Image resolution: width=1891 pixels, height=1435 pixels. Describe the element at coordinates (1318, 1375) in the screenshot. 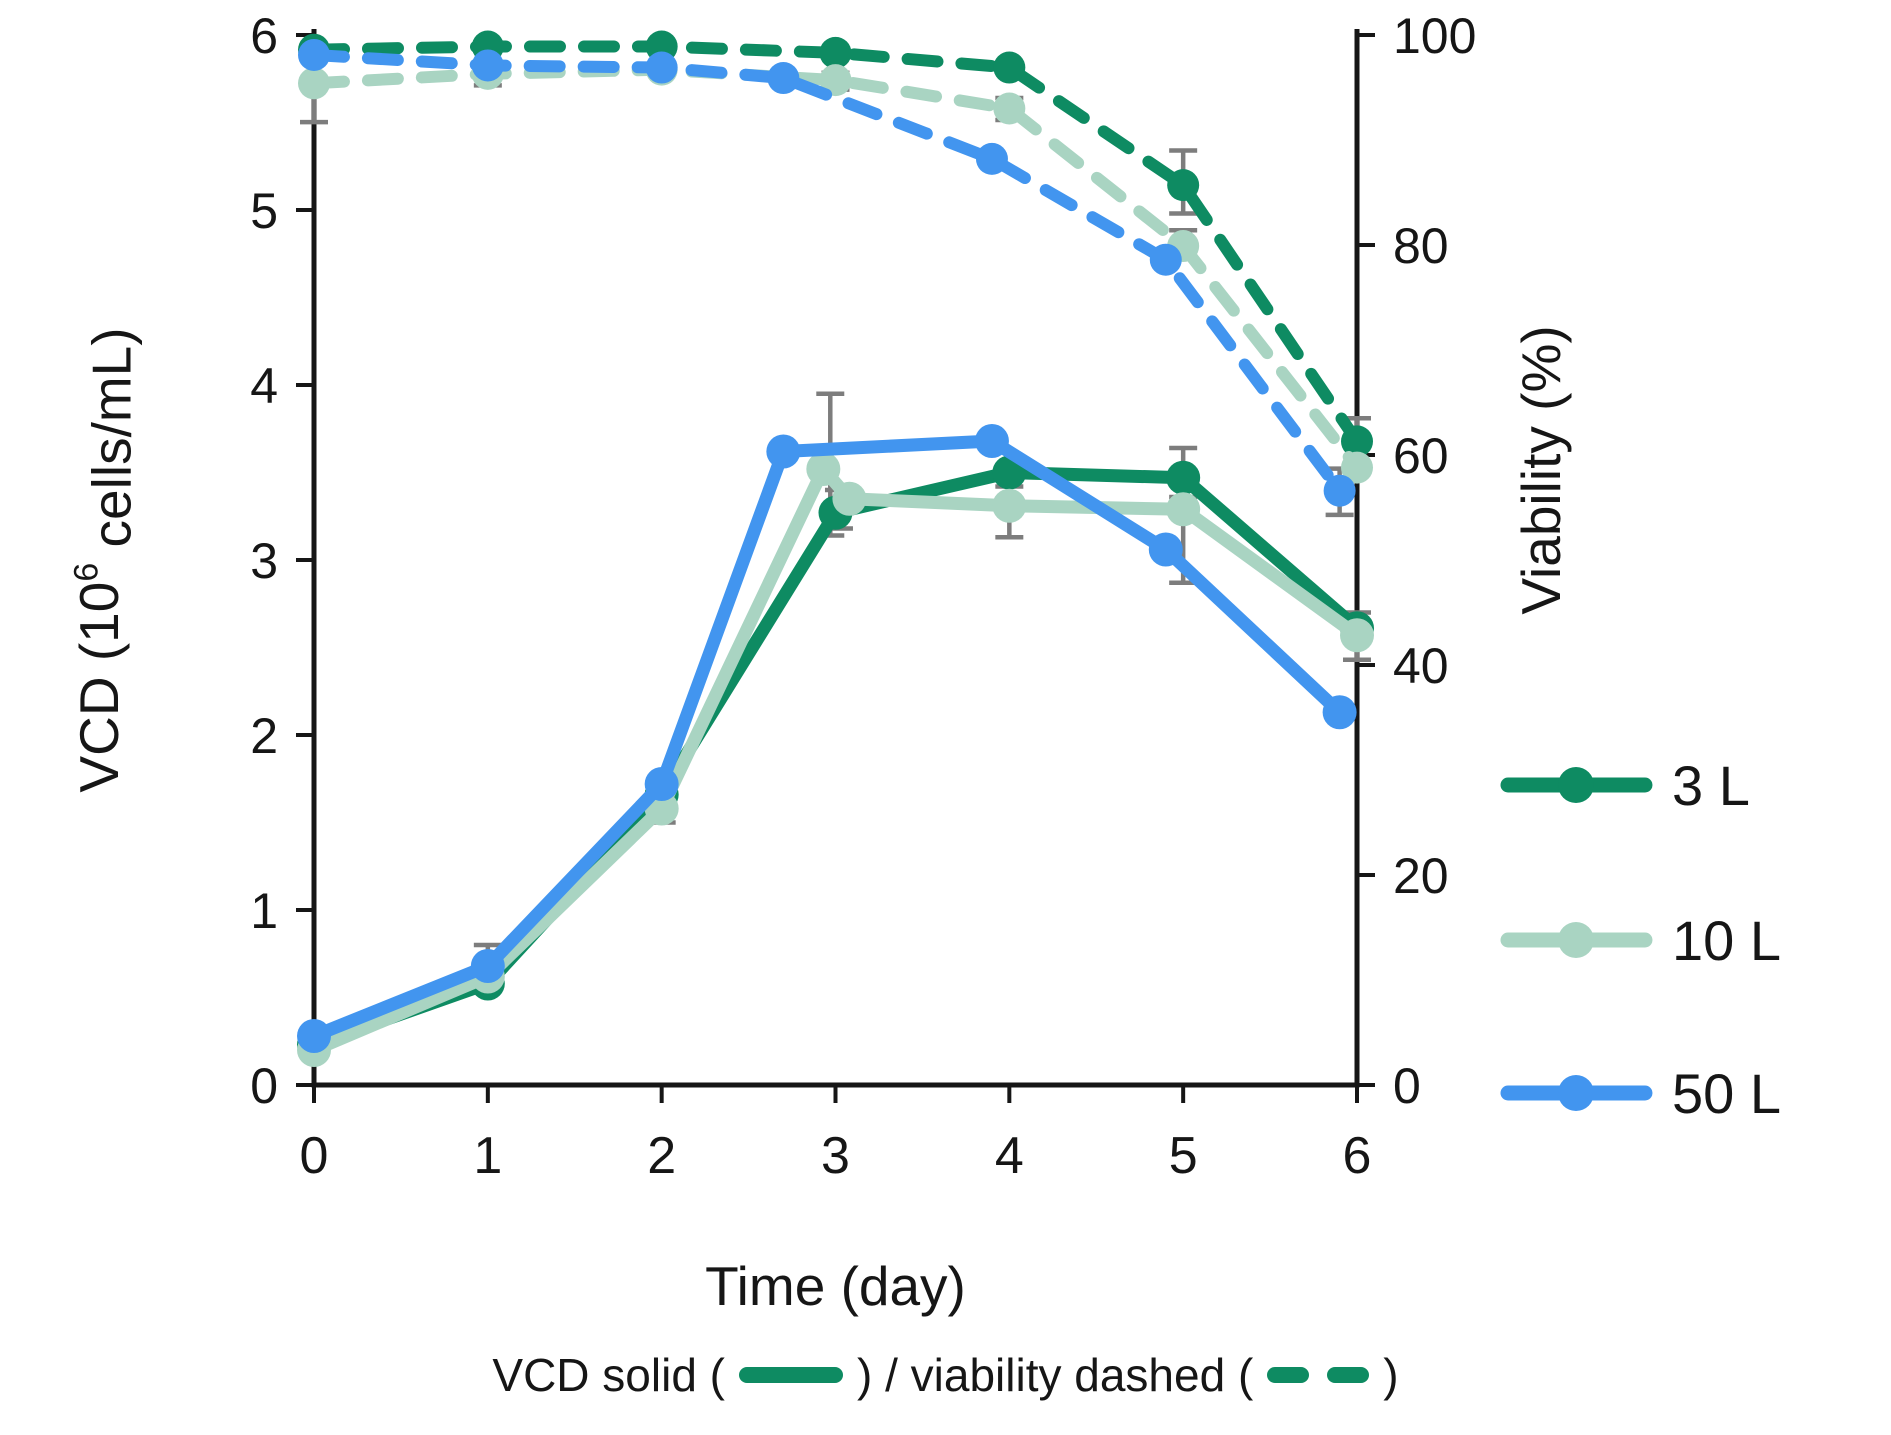

I see `dashed-line-swatch-icon` at that location.